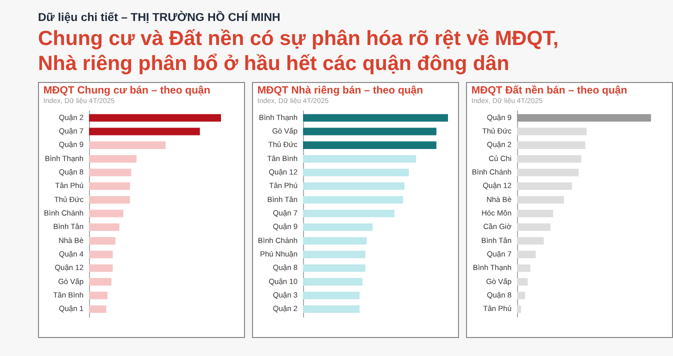 The width and height of the screenshot is (673, 356). Describe the element at coordinates (126, 90) in the screenshot. I see `chart-title: MĐQT Chung cư bán – theo quận` at that location.